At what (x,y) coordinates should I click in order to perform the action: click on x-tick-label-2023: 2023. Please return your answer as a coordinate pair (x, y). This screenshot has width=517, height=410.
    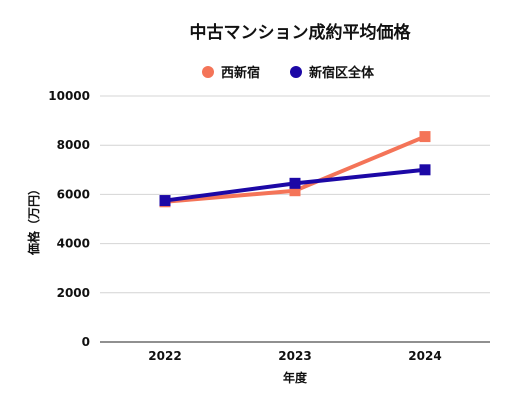
    Looking at the image, I should click on (294, 356).